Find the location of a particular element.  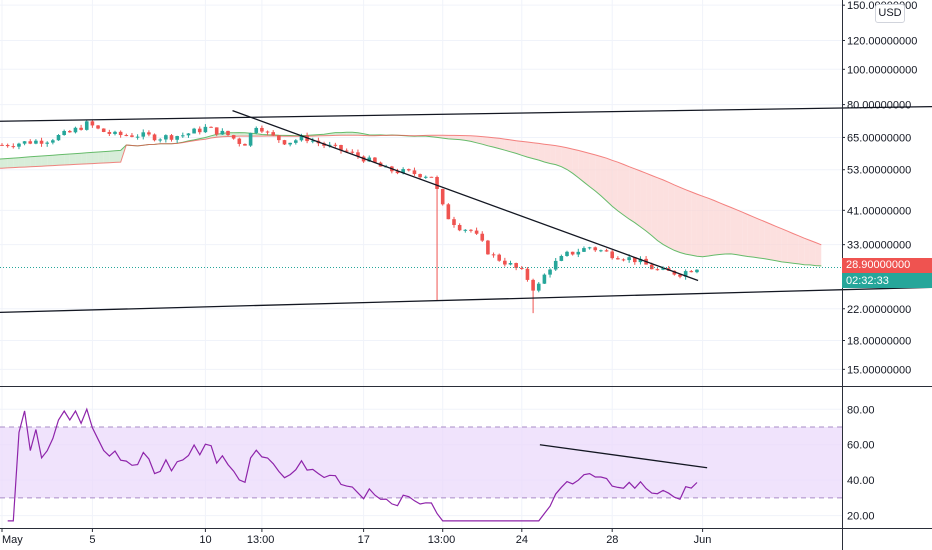

upper-channel-line is located at coordinates (466, 113).